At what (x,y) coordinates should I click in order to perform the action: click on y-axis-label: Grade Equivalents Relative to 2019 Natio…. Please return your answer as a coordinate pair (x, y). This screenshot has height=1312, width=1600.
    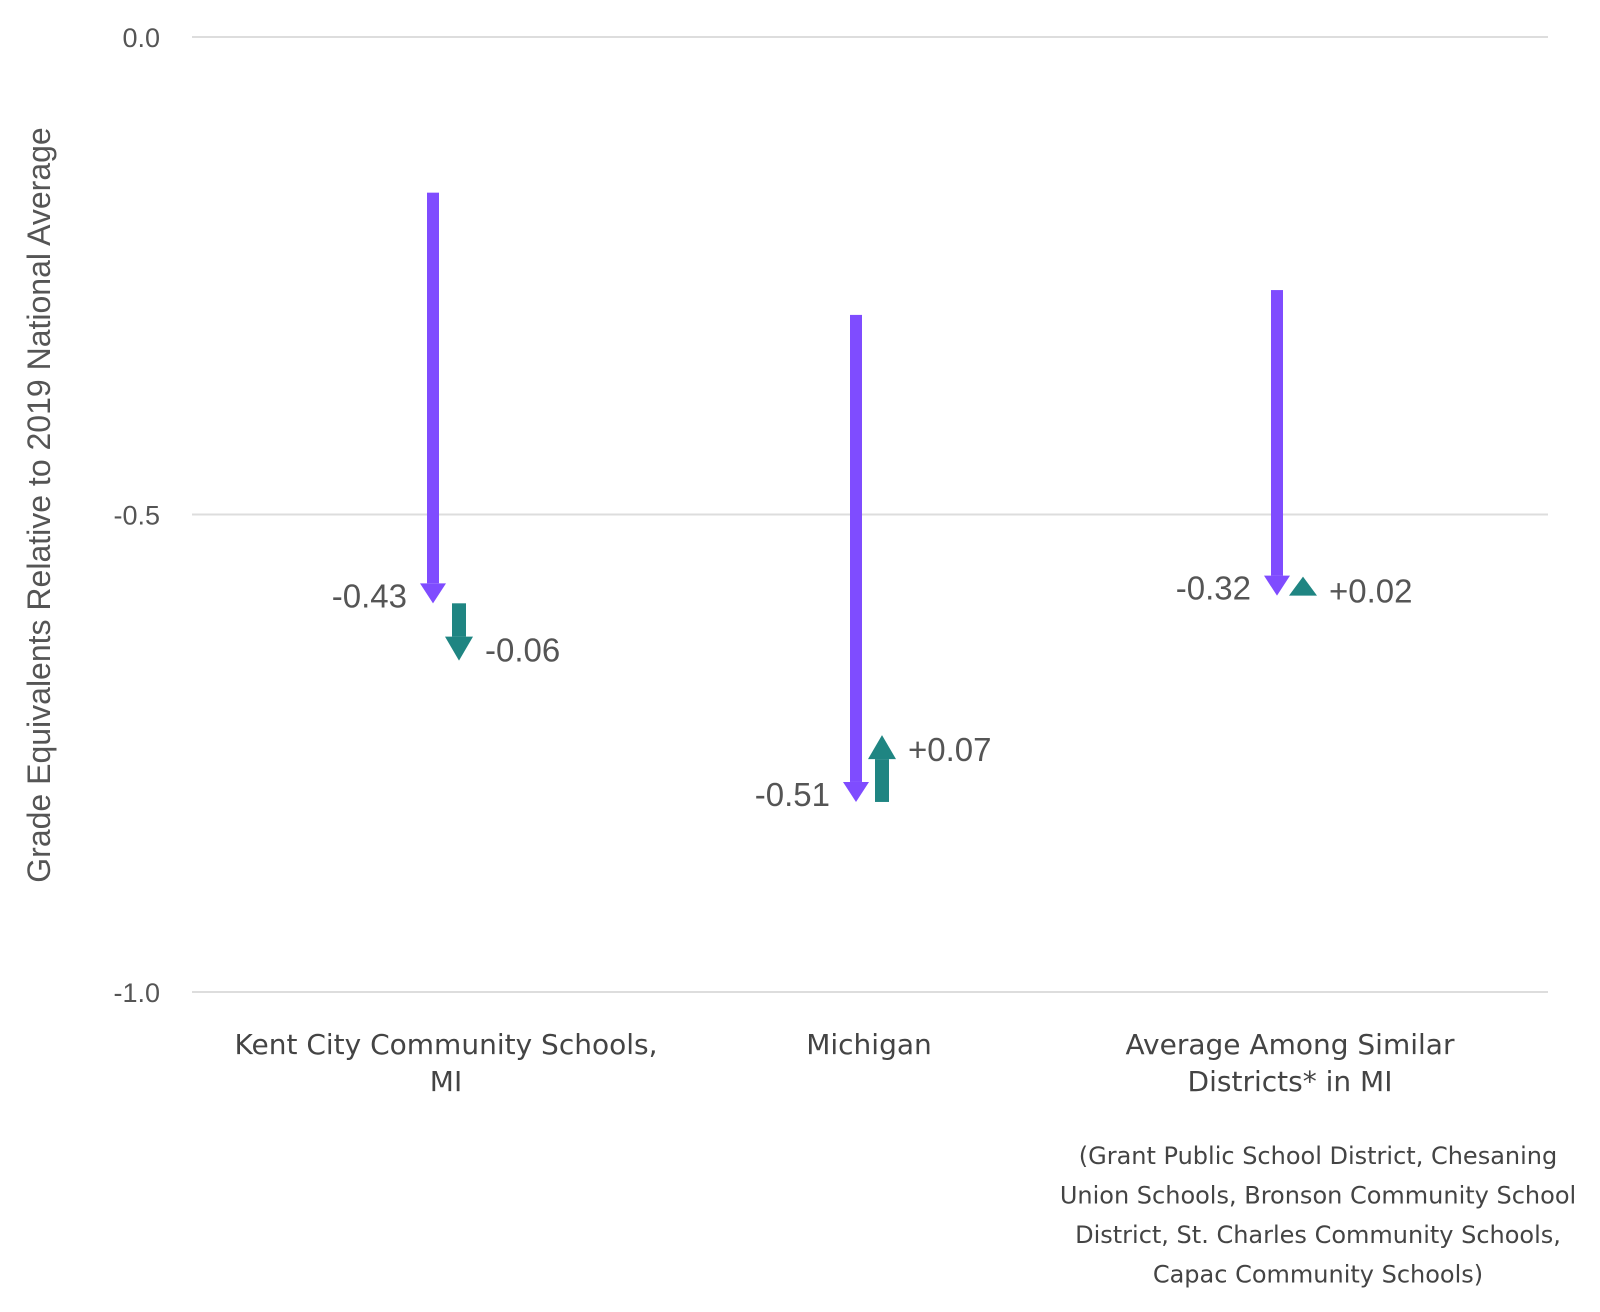
    Looking at the image, I should click on (39, 504).